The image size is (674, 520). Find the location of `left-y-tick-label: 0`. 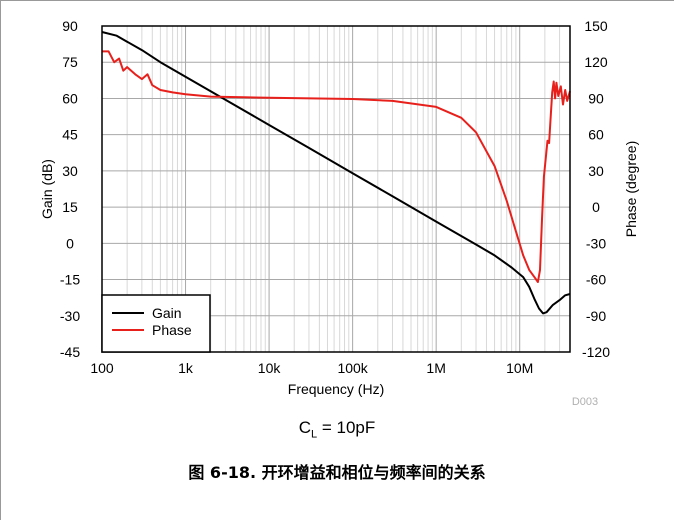

left-y-tick-label: 0 is located at coordinates (70, 243).